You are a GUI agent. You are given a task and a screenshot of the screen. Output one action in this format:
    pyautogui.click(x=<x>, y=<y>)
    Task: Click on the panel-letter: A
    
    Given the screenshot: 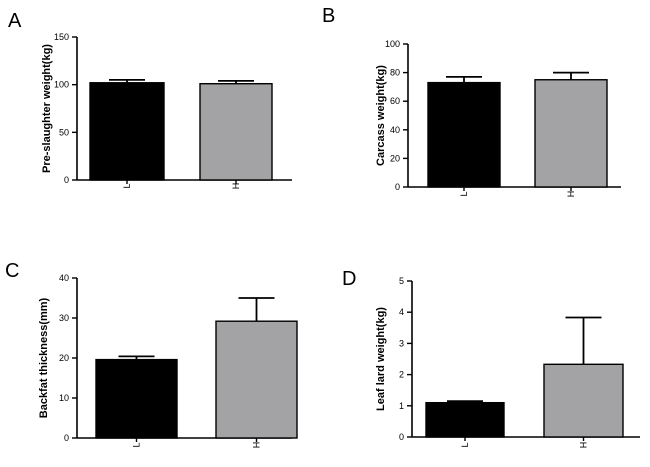 What is the action you would take?
    pyautogui.click(x=15, y=21)
    